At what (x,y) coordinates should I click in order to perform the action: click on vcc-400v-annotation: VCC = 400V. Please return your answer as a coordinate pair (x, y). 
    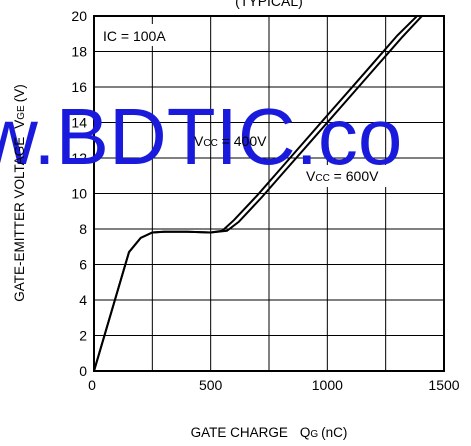
    Looking at the image, I should click on (230, 141).